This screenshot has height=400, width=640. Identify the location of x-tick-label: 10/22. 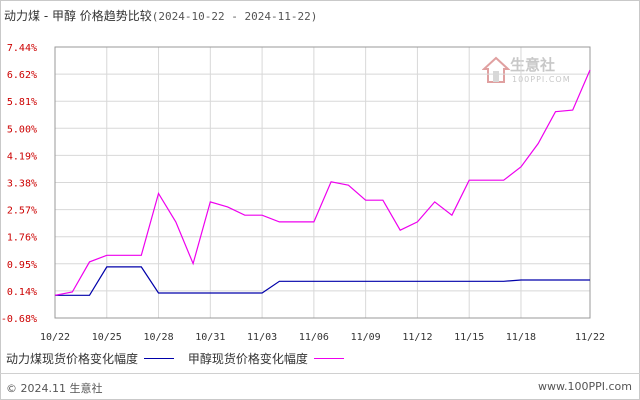
(55, 337).